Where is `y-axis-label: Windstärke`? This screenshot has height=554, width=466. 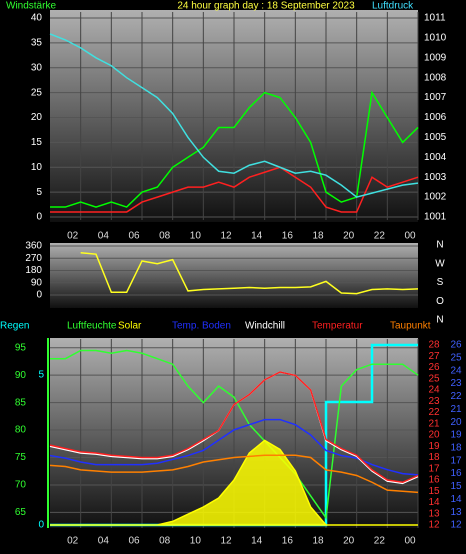
y-axis-label: Windstärke is located at coordinates (31, 6).